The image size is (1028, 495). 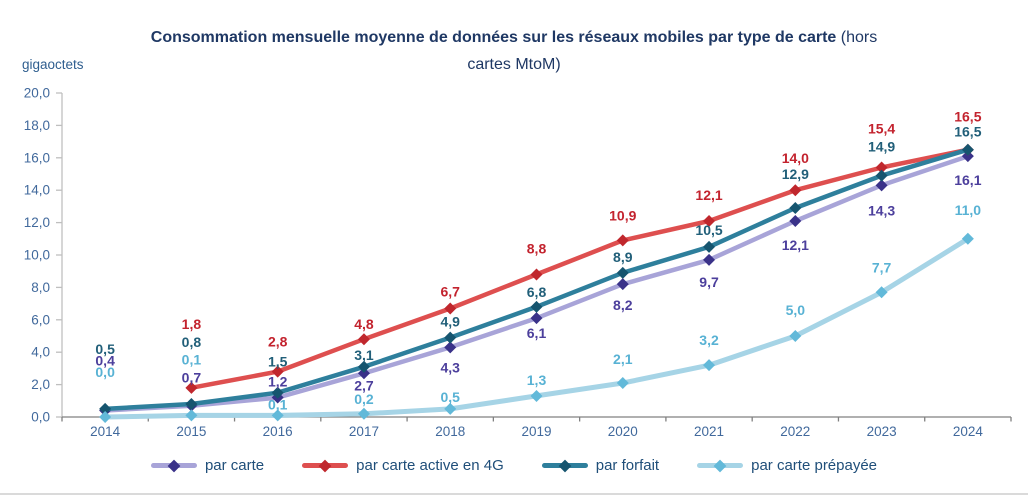 I want to click on data-label: 14,0, so click(x=795, y=158).